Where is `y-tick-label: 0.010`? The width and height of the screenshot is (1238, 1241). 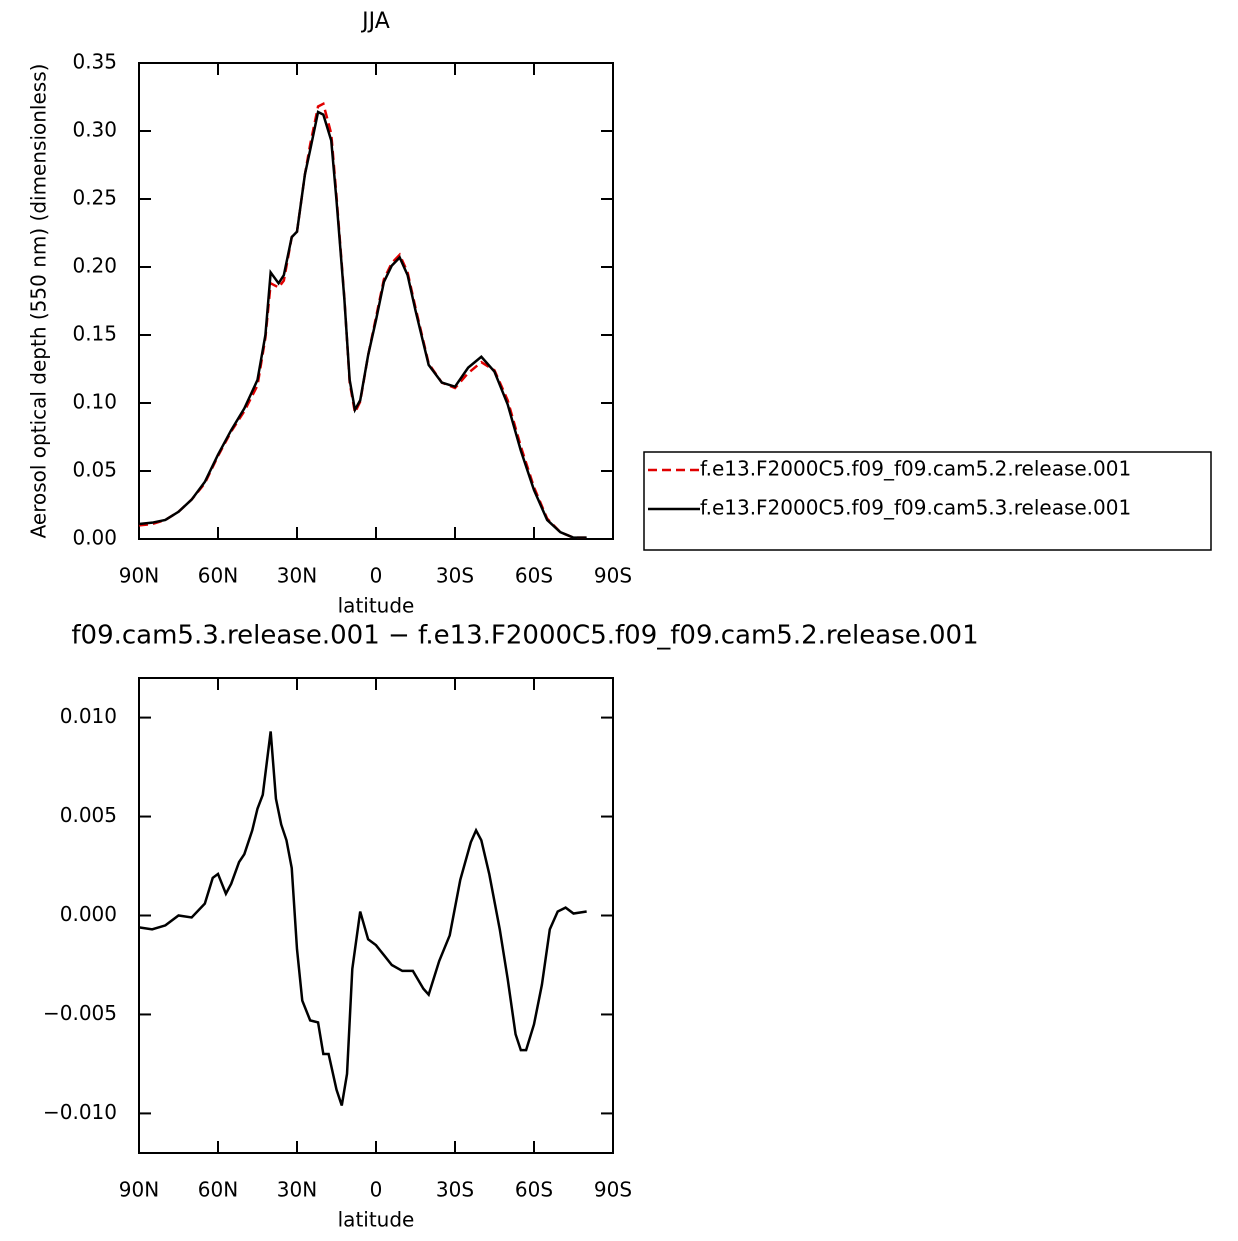
y-tick-label: 0.010 is located at coordinates (88, 716).